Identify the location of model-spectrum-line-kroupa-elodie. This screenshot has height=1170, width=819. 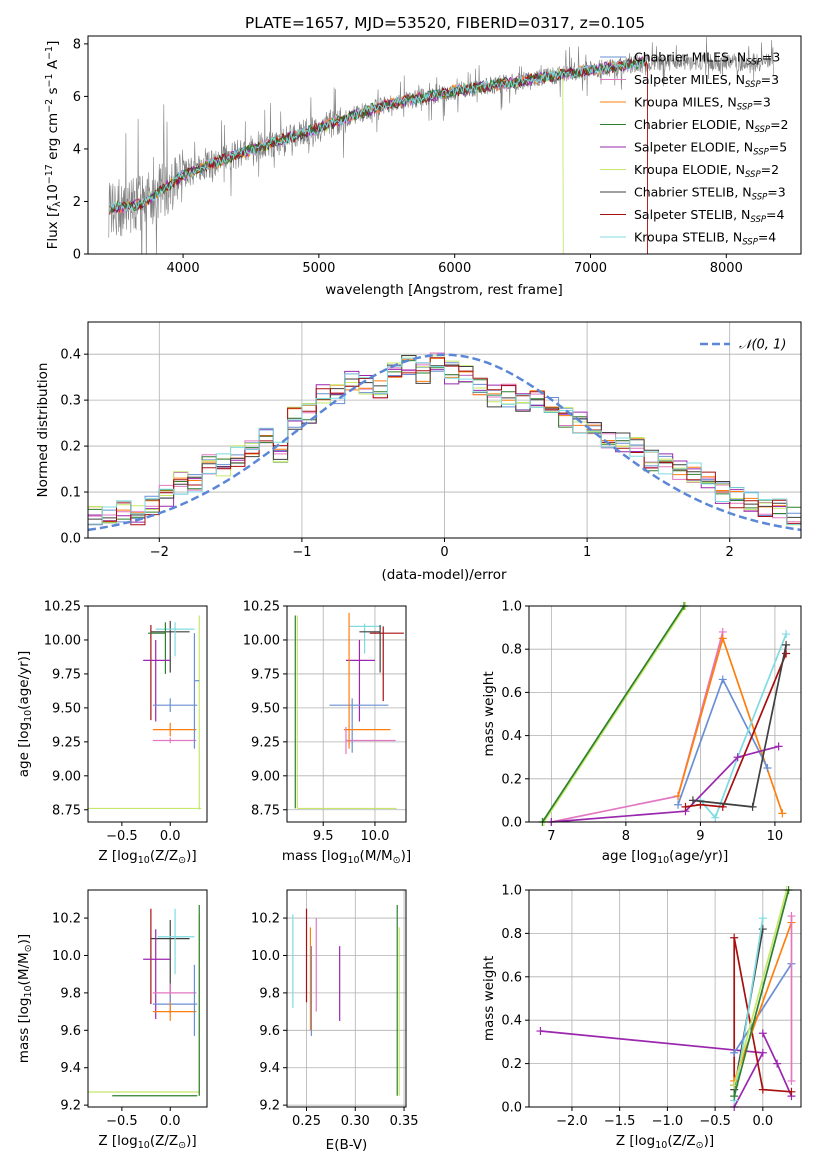
(336, 161).